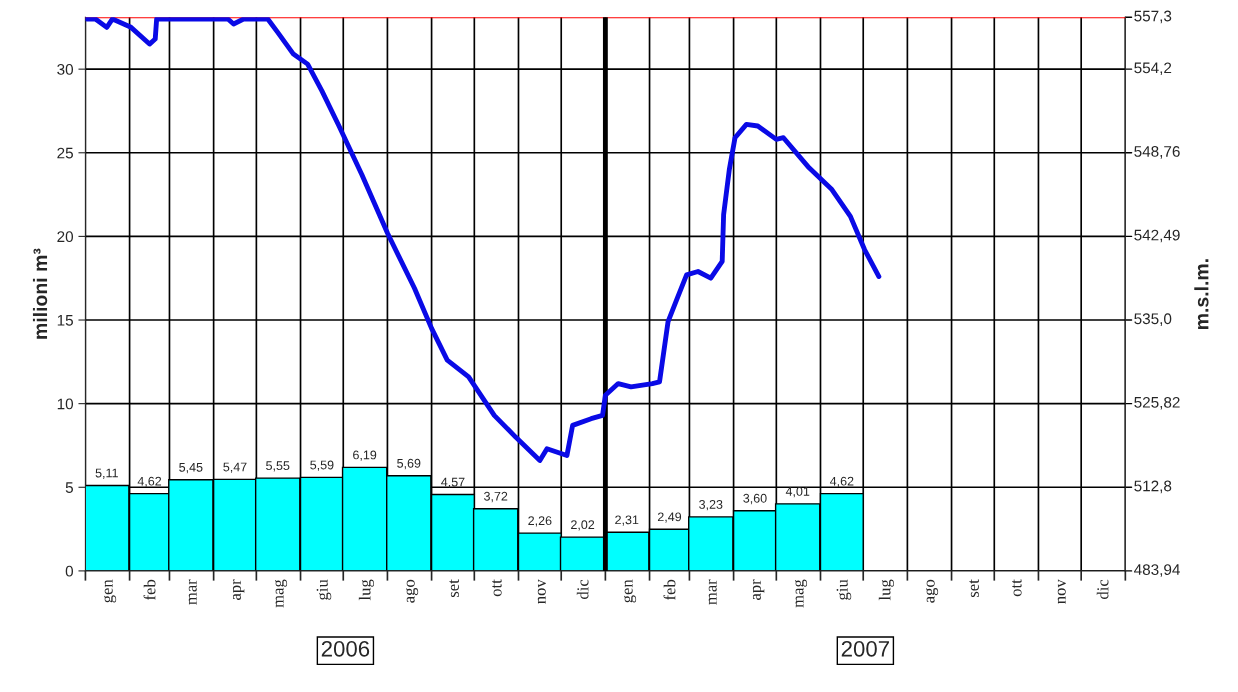  I want to click on data-label: 4,01, so click(797, 492).